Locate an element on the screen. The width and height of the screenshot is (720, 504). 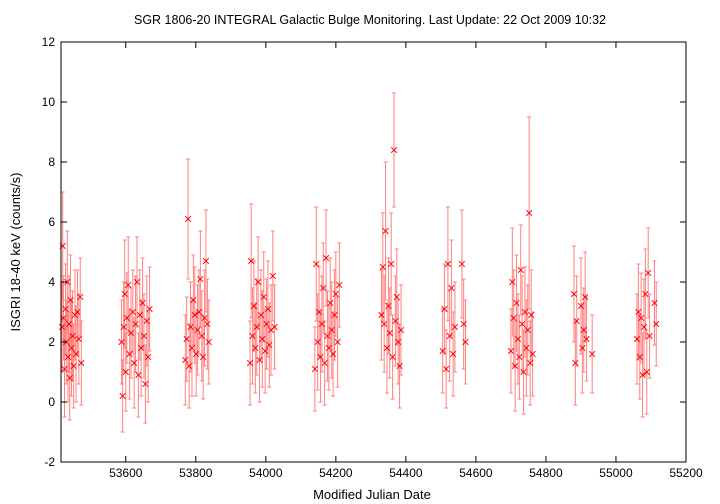
y-tick-label: 6 is located at coordinates (51, 222).